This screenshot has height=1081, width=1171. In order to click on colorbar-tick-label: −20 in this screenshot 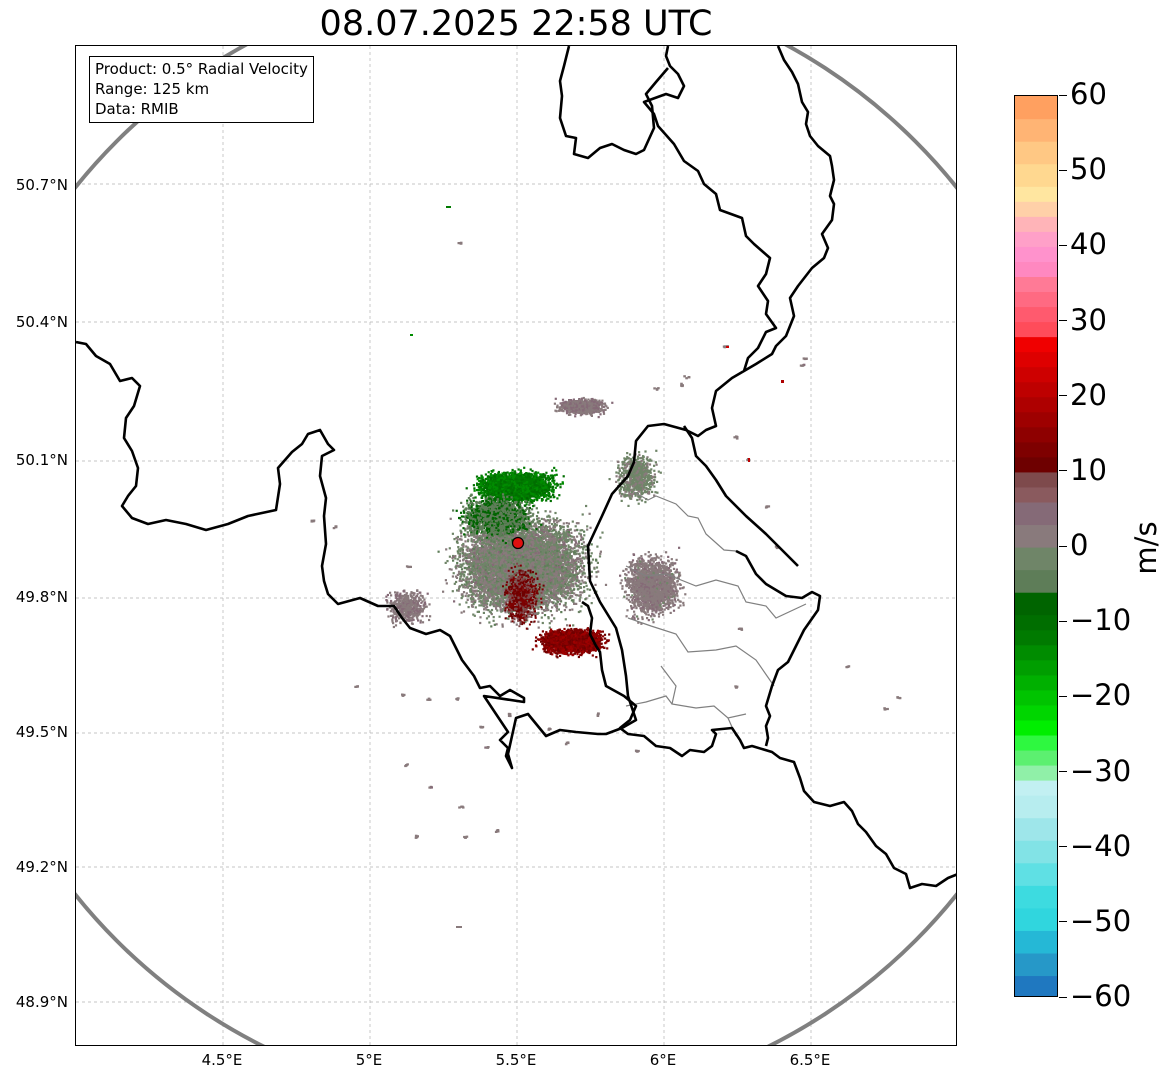, I will do `click(1100, 695)`.